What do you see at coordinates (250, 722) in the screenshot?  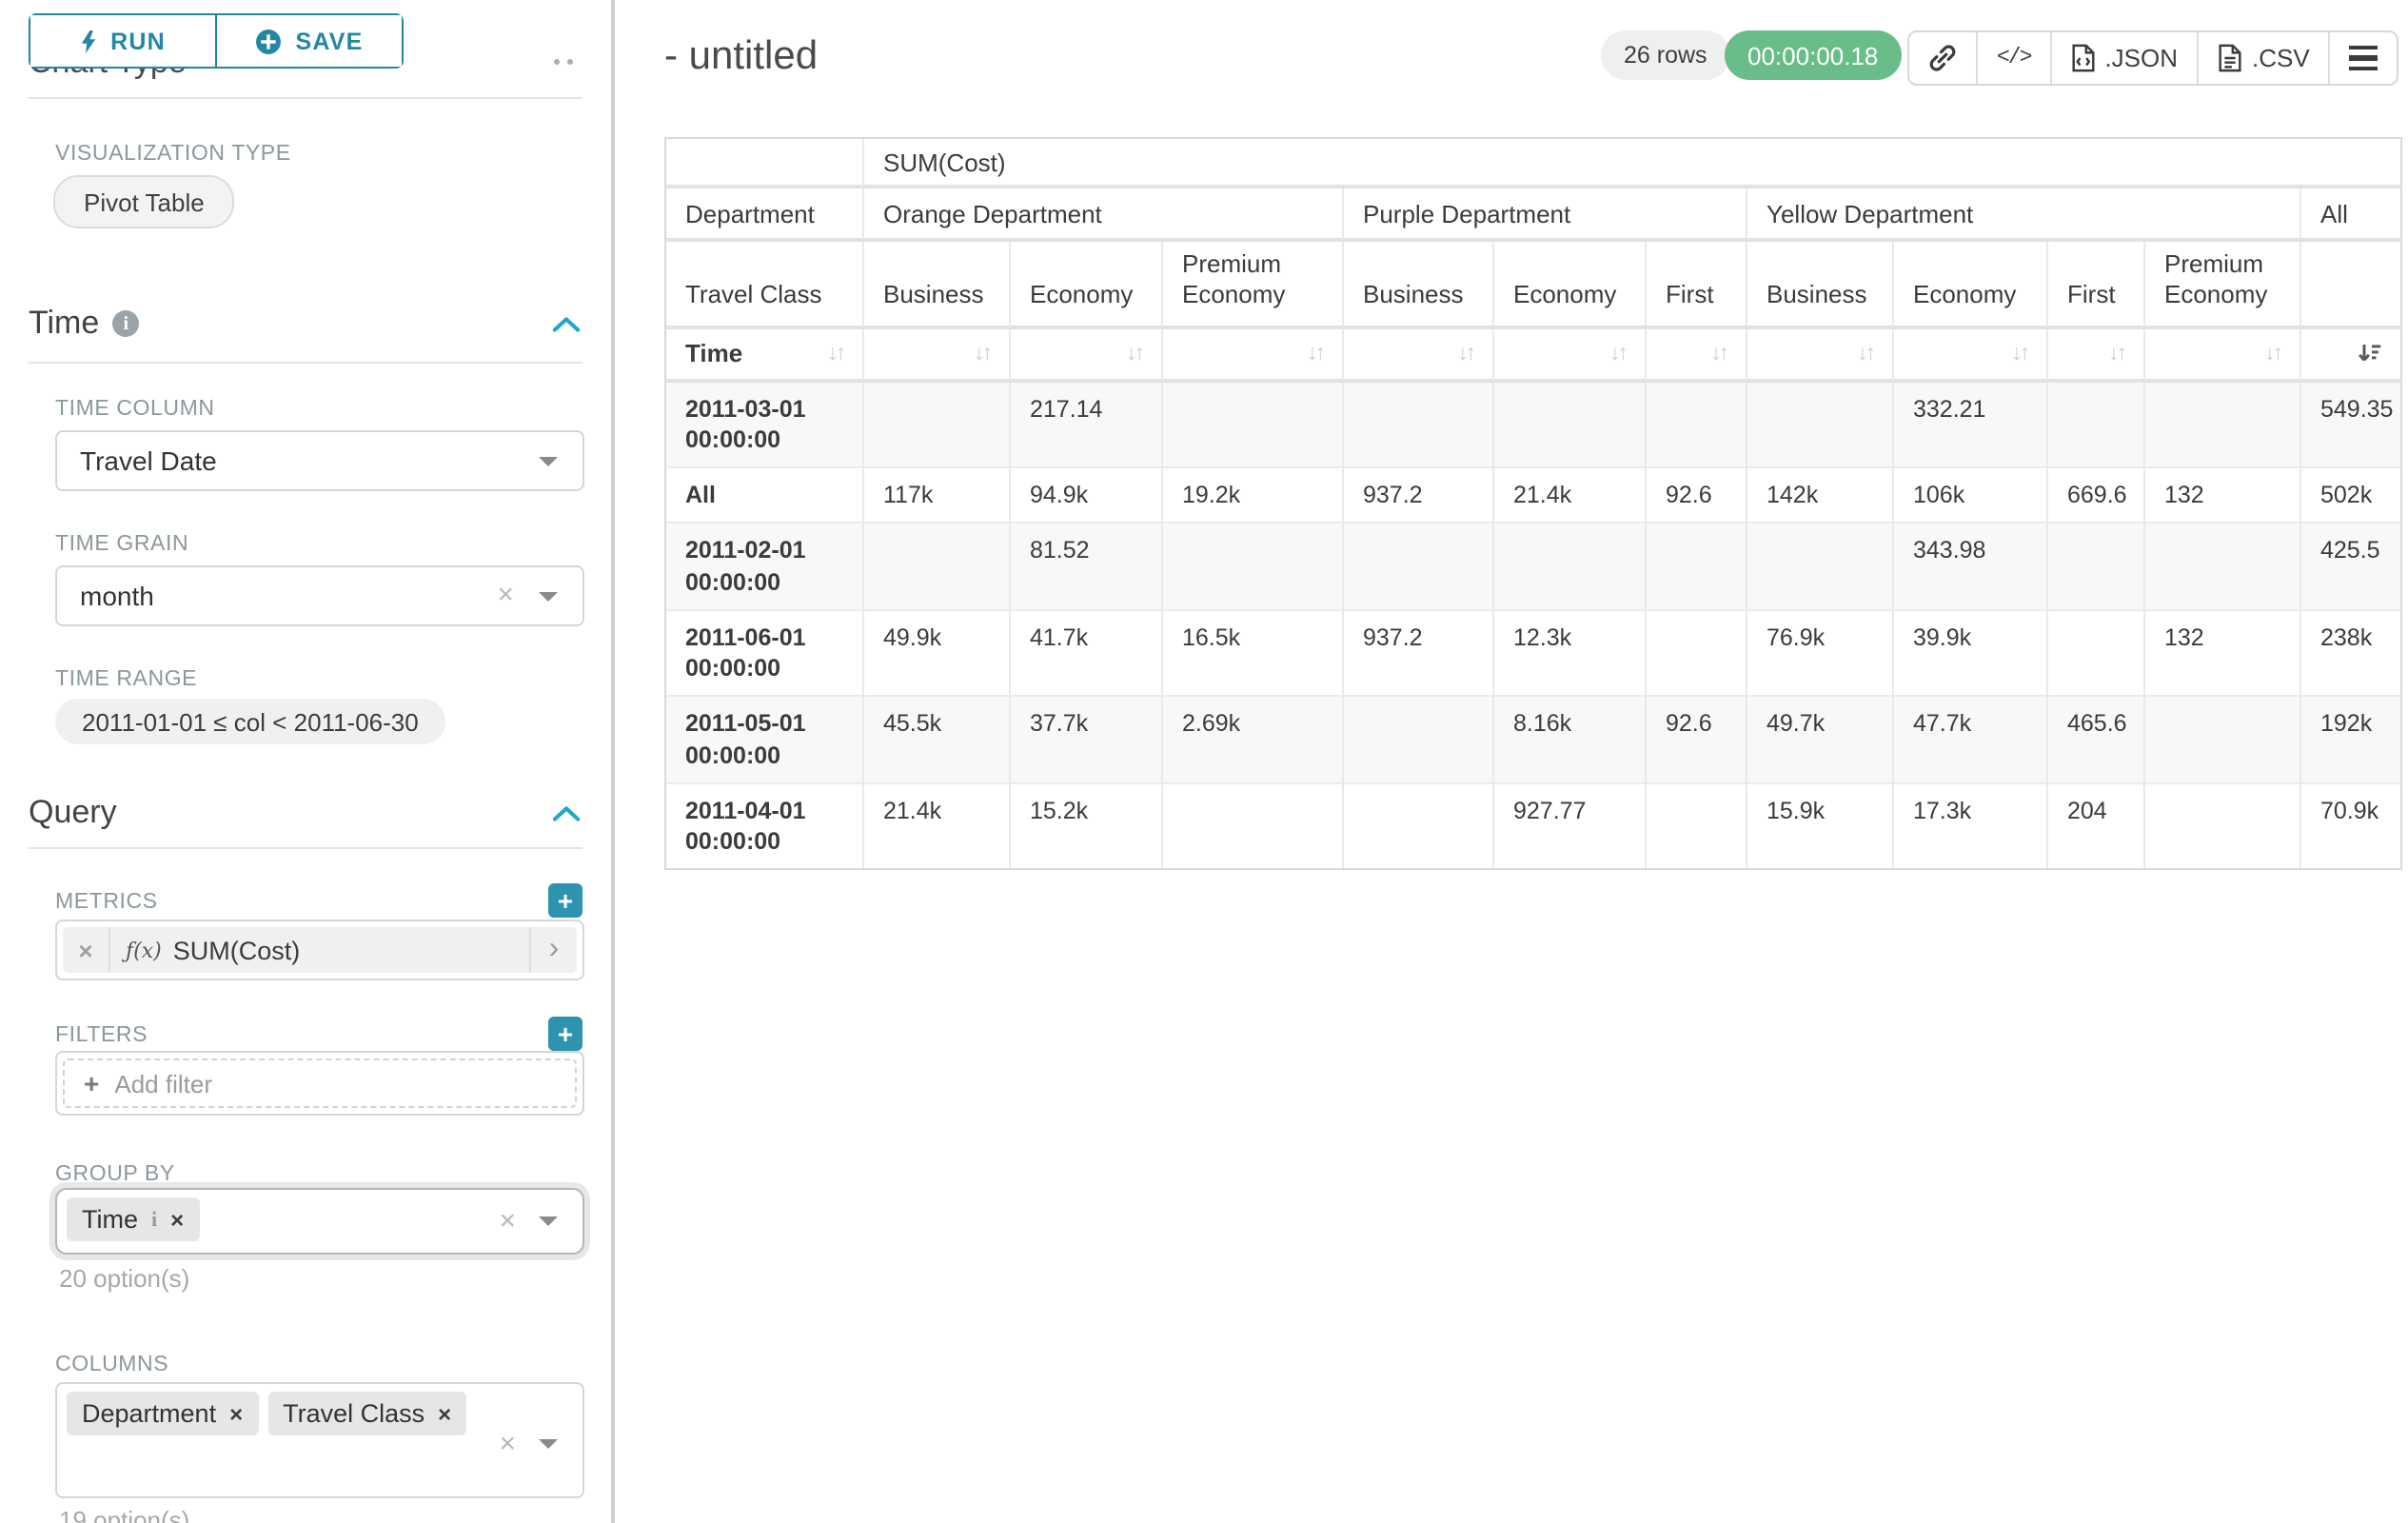 I see `time-range-pill: 2011-01-01 ≤ col < 2011-06-30` at bounding box center [250, 722].